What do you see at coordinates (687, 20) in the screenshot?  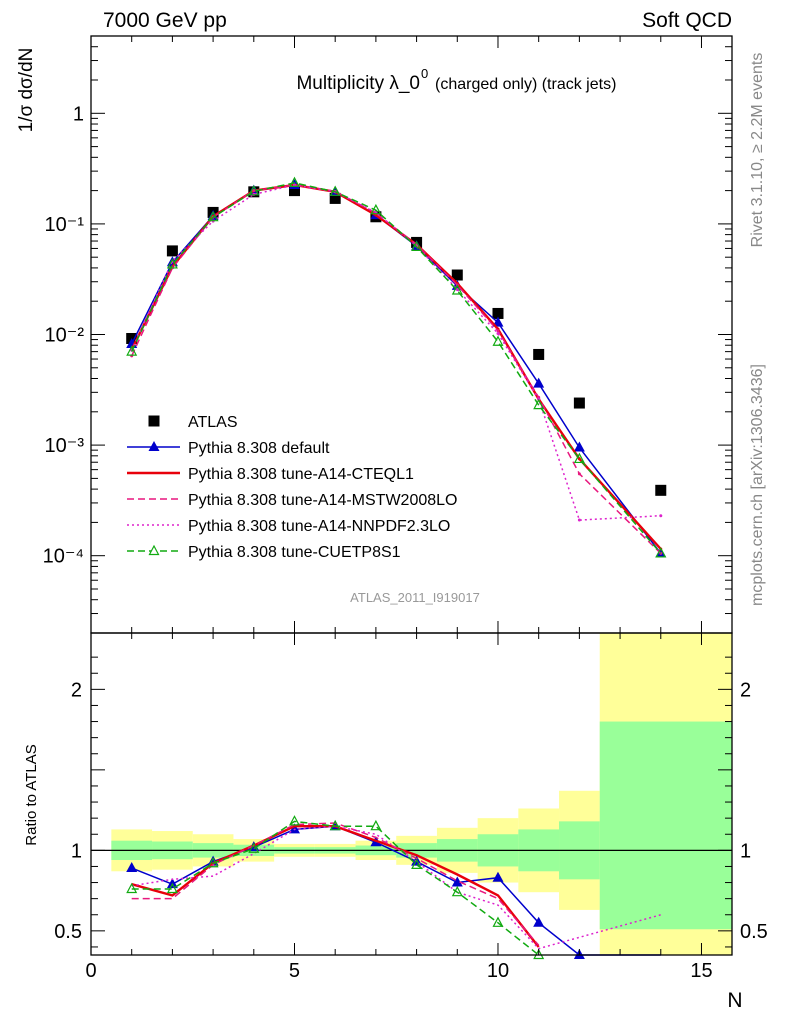 I see `header-right: Soft QCD` at bounding box center [687, 20].